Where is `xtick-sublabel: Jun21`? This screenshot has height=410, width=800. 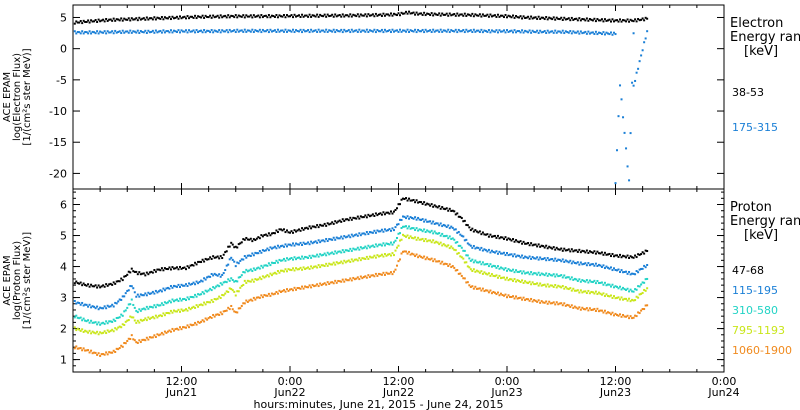
xtick-sublabel: Jun21 is located at coordinates (181, 392).